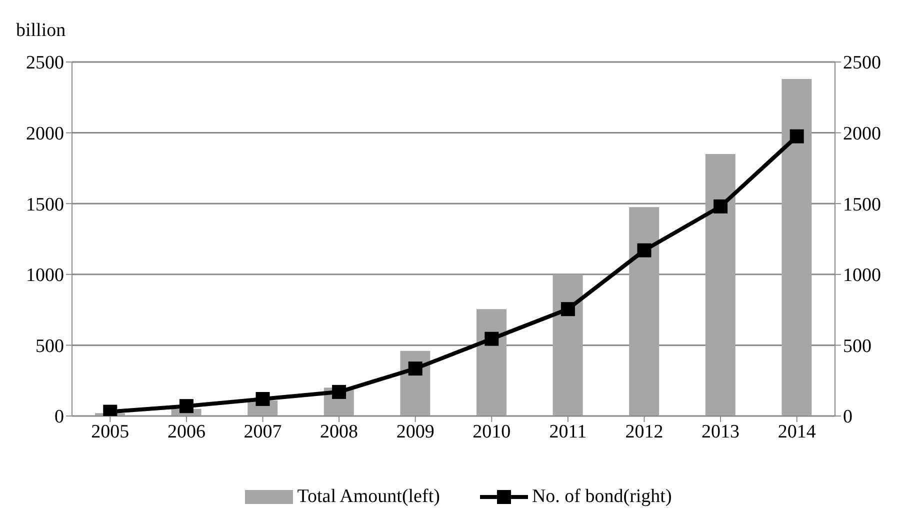  I want to click on y2-tick-label: 2500, so click(862, 63).